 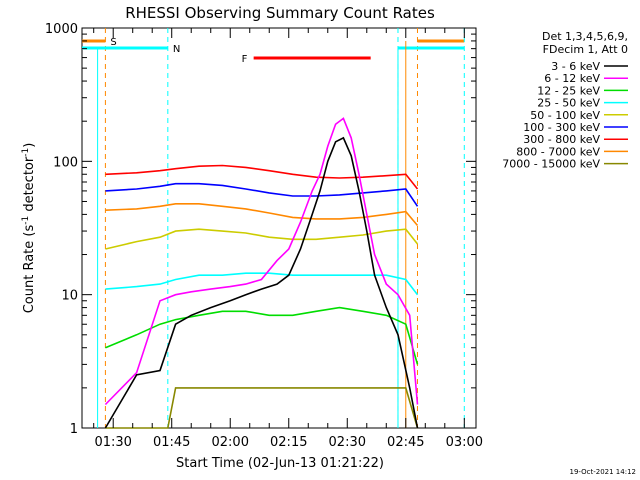 What do you see at coordinates (113, 42) in the screenshot?
I see `saa-flag-label: S` at bounding box center [113, 42].